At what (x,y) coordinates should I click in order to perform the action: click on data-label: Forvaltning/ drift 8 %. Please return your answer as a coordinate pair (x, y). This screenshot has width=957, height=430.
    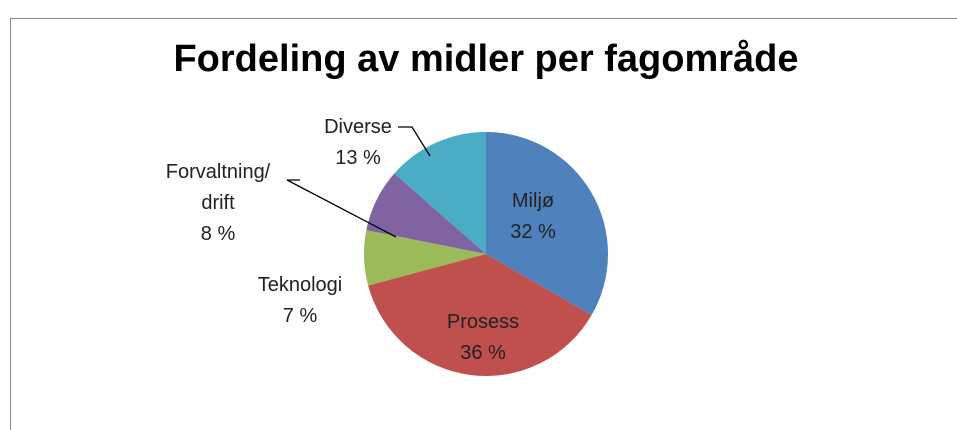
    Looking at the image, I should click on (218, 203).